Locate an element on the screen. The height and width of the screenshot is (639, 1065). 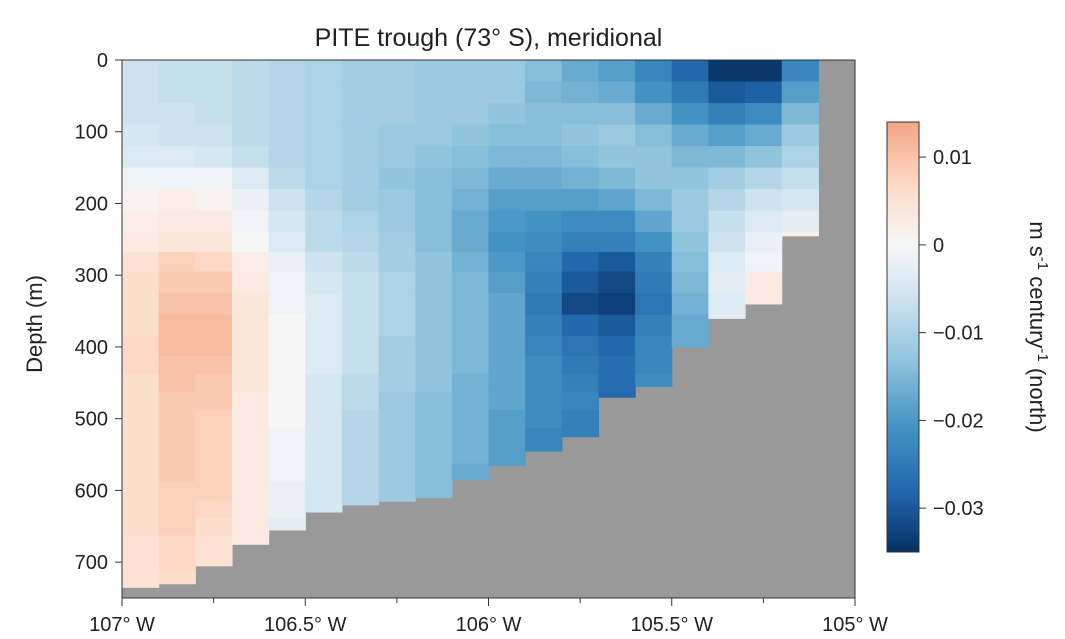
y-axis: 0 100 200 300 400 500 600 700 is located at coordinates (98, 312).